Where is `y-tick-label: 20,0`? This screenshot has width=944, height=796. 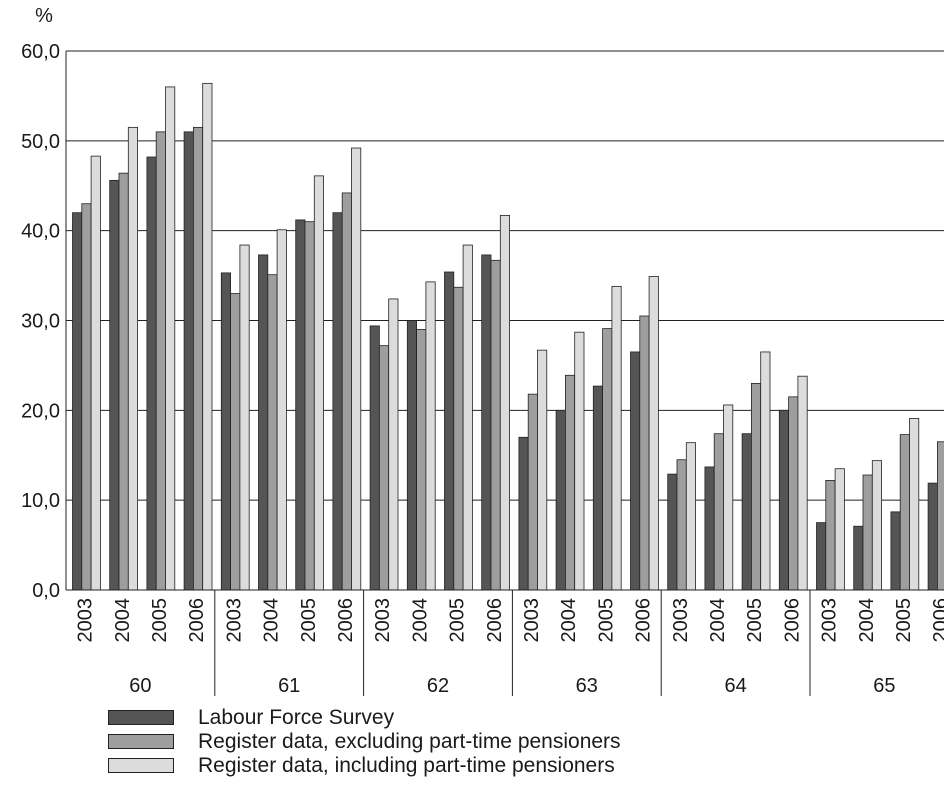
y-tick-label: 20,0 is located at coordinates (40, 411).